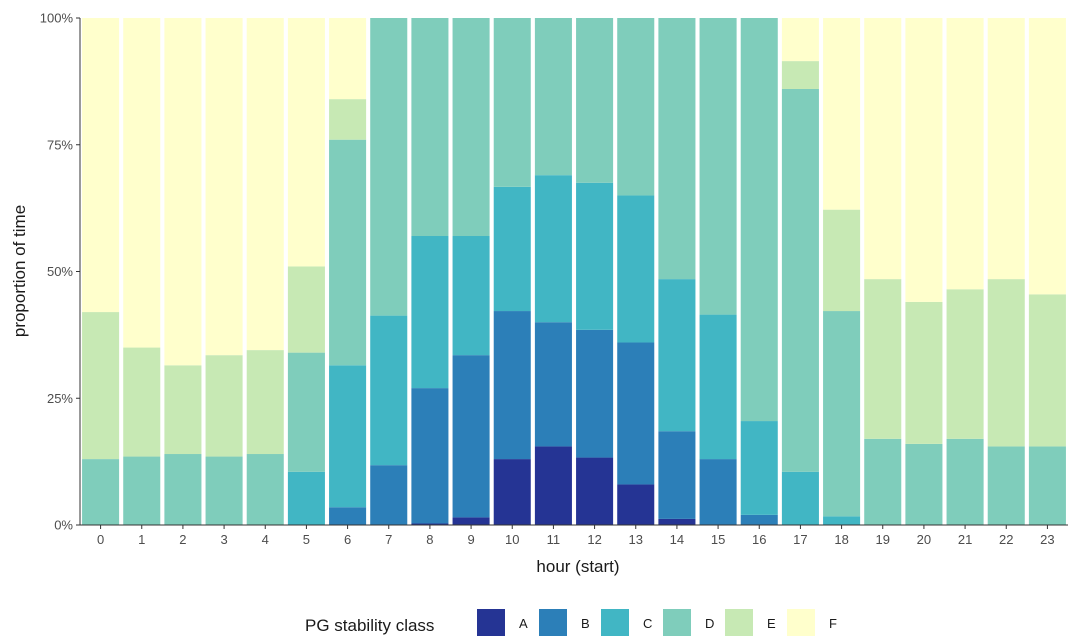 The height and width of the screenshot is (636, 1068). Describe the element at coordinates (182, 539) in the screenshot. I see `x-tick-label: 2` at that location.